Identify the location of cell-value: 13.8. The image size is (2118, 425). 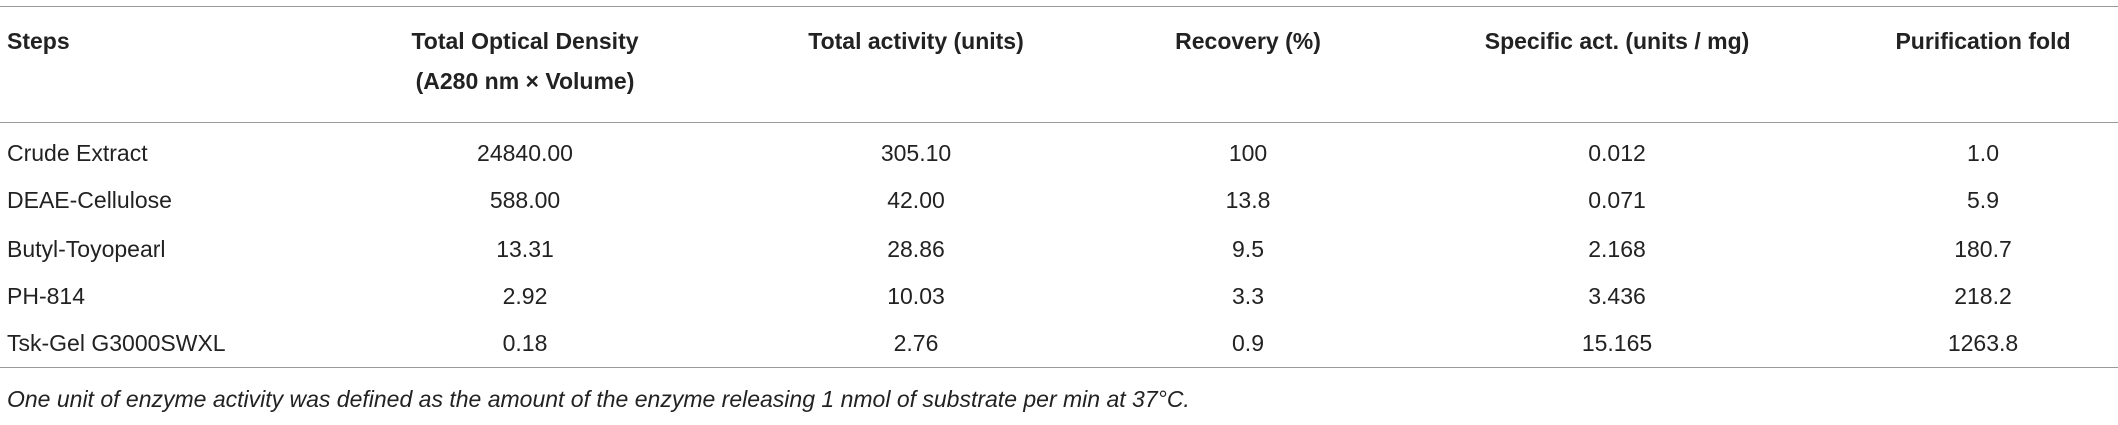
(1248, 200).